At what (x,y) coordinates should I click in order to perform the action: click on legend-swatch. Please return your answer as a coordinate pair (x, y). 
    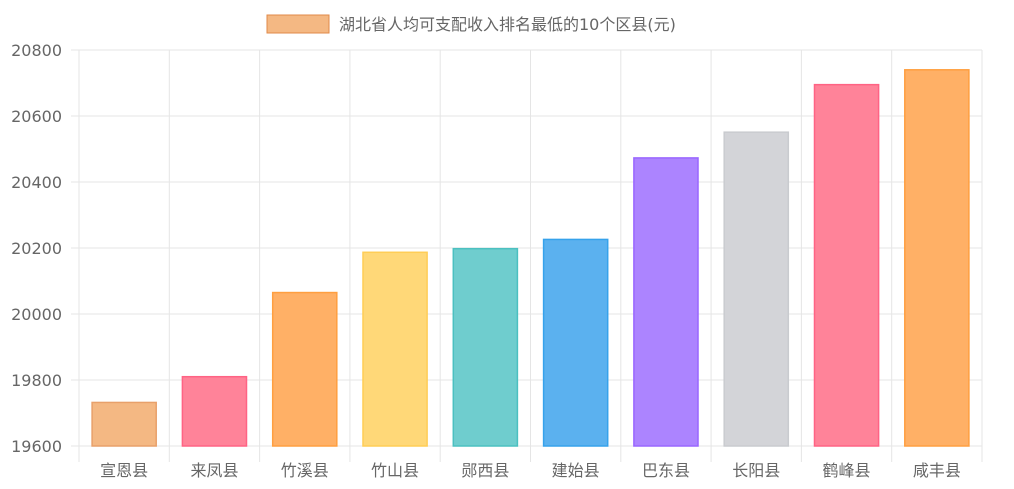
    Looking at the image, I should click on (298, 24).